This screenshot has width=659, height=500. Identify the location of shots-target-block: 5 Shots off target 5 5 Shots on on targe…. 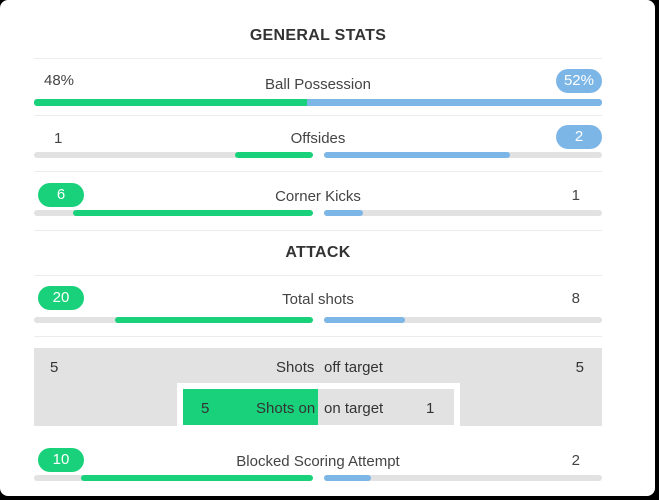
(318, 387).